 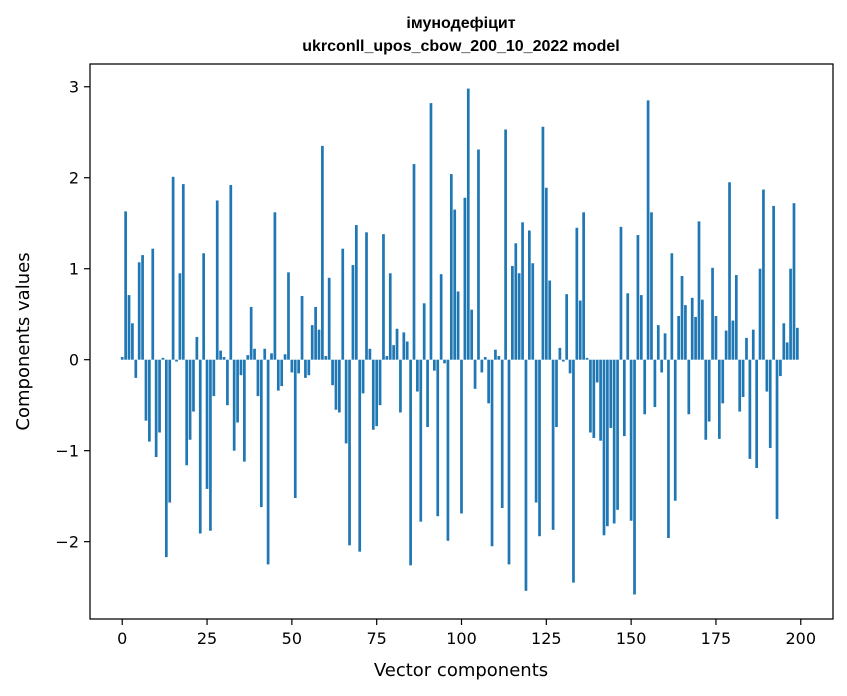 What do you see at coordinates (74, 87) in the screenshot?
I see `y-tick-label: 3` at bounding box center [74, 87].